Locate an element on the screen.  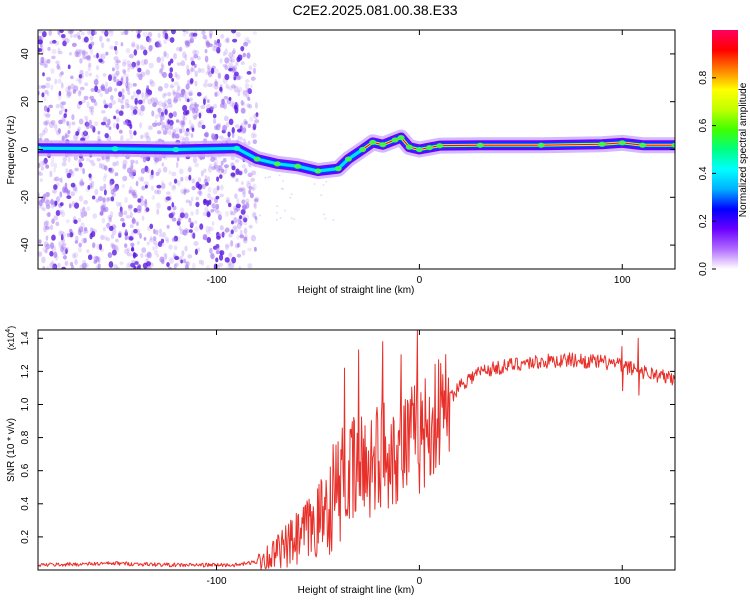
noise-speck is located at coordinates (270, 176).